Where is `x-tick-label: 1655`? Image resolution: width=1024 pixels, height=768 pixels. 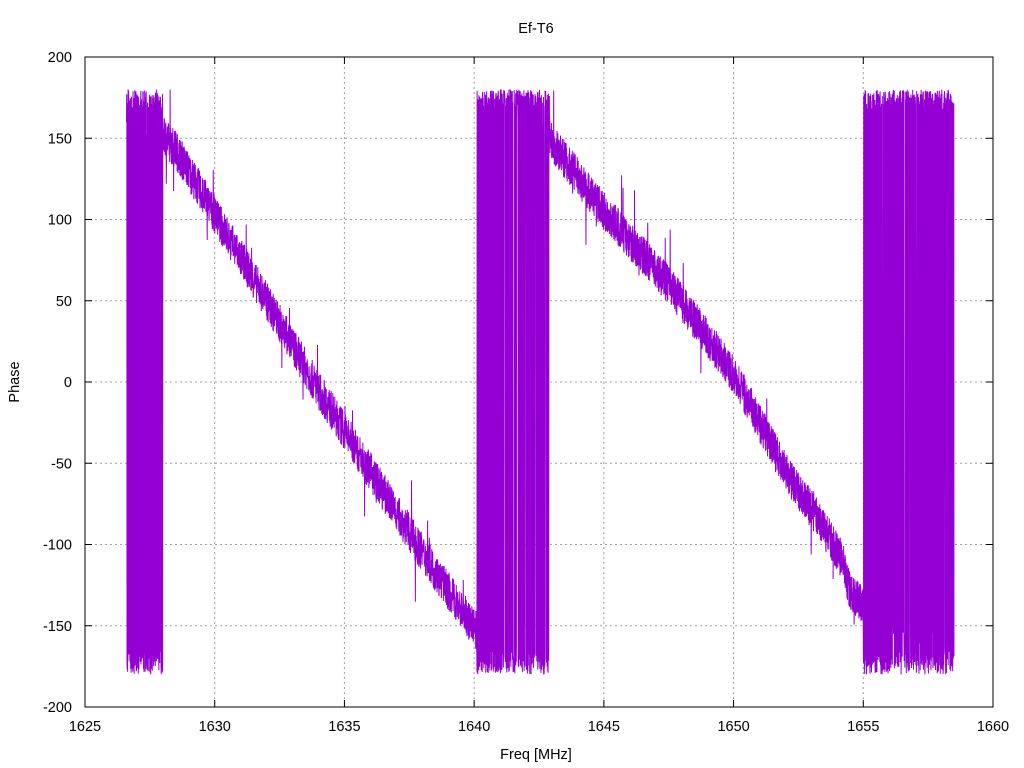
x-tick-label: 1655 is located at coordinates (863, 727).